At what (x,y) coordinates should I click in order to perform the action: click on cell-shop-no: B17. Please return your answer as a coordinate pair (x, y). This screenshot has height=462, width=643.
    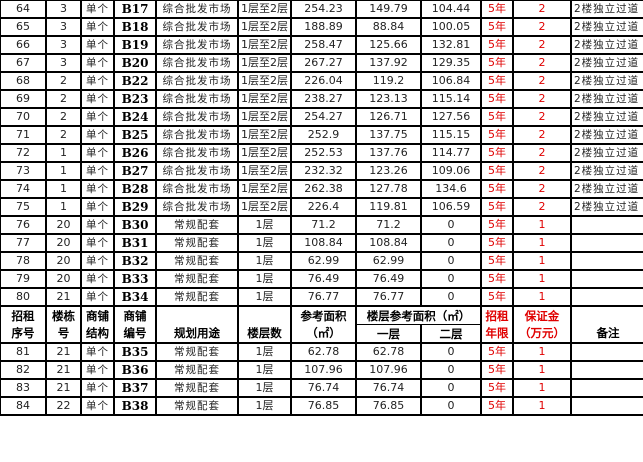
    Looking at the image, I should click on (135, 9).